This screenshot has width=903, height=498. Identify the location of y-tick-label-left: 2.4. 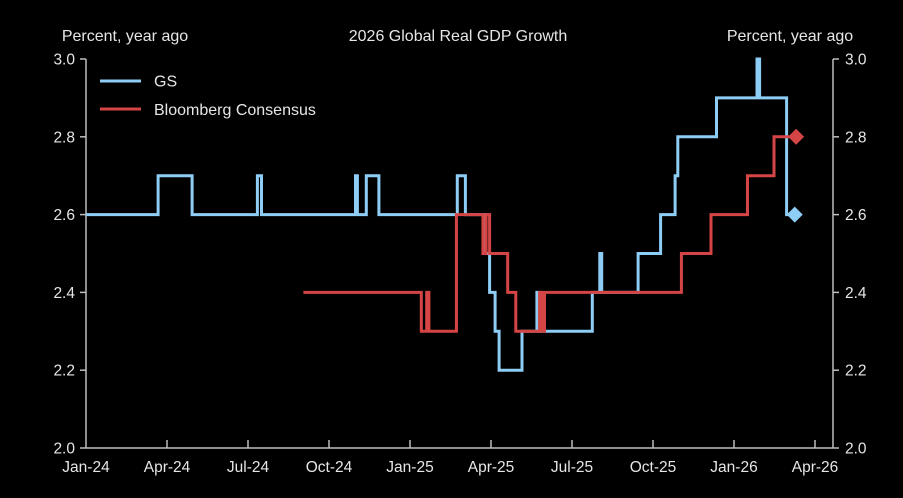
(64, 293).